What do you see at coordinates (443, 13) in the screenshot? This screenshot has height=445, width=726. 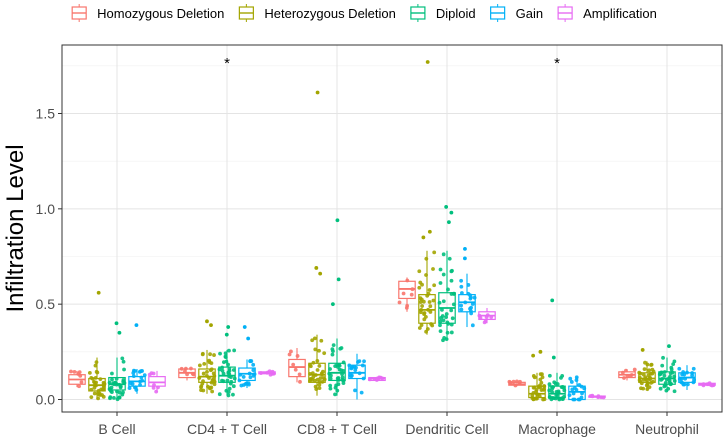 I see `legend-item: Diploid` at bounding box center [443, 13].